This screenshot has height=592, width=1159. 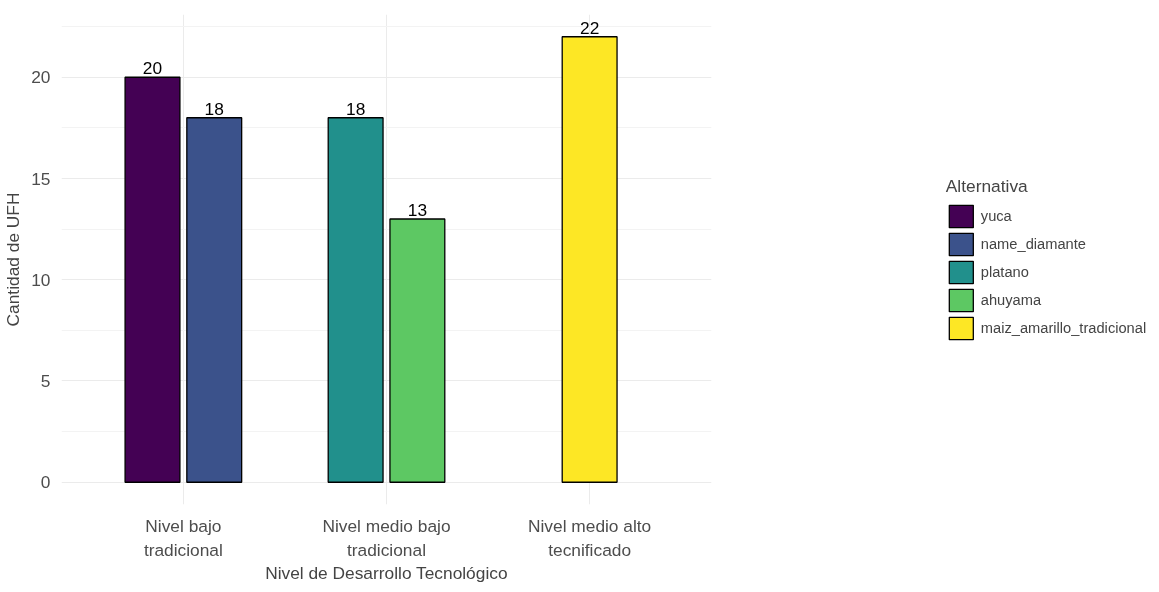 I want to click on legend-title: Alternativa, so click(x=987, y=186).